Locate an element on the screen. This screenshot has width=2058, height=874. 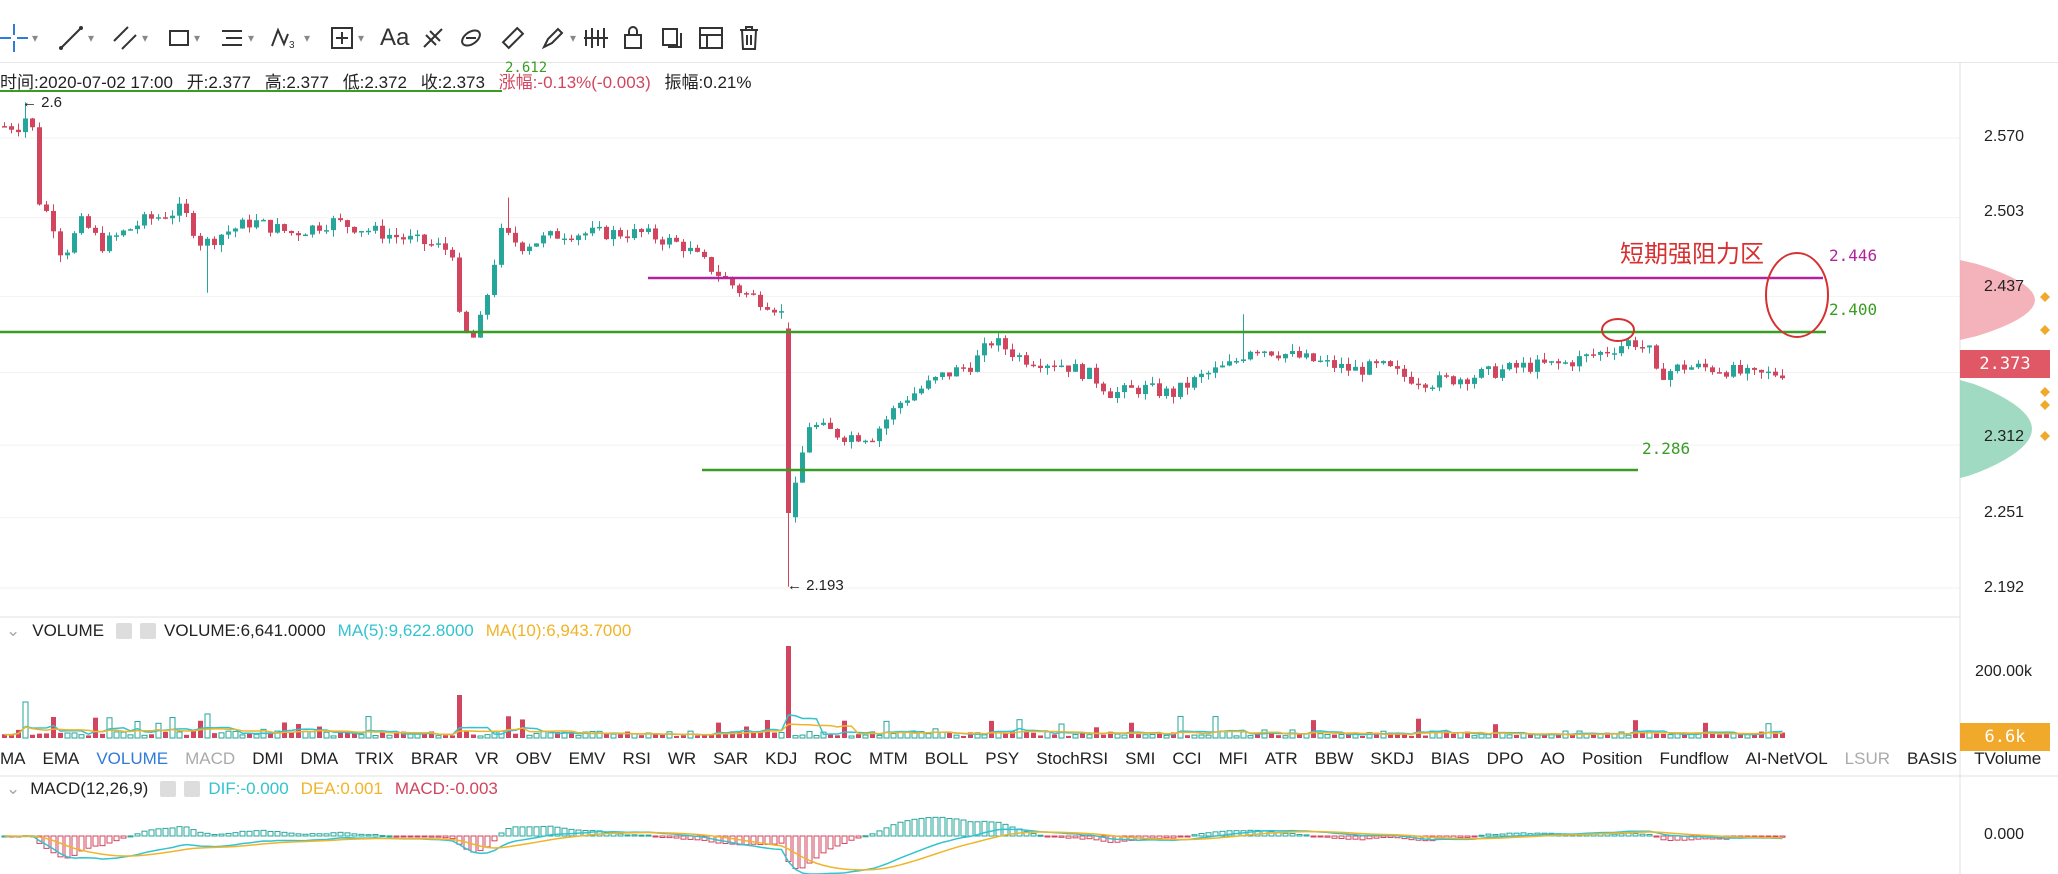
indicator-tab-trix: TRIX is located at coordinates (374, 758).